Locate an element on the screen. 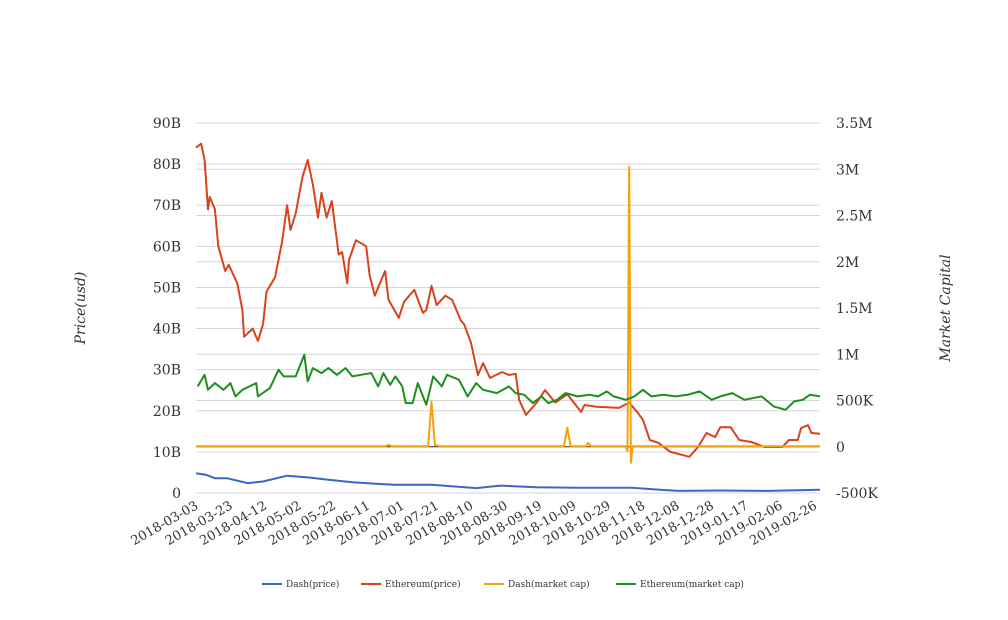  right-tick-label: 3M is located at coordinates (847, 170).